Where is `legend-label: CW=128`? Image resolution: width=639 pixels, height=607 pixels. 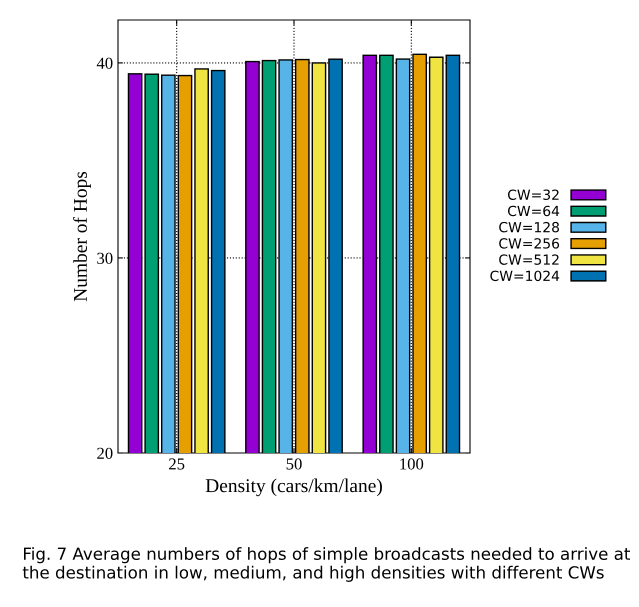 legend-label: CW=128 is located at coordinates (529, 227).